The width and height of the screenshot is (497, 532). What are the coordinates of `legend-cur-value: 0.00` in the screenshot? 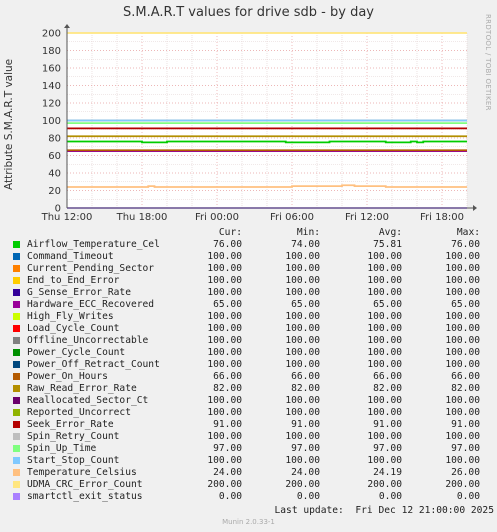 It's located at (230, 496).